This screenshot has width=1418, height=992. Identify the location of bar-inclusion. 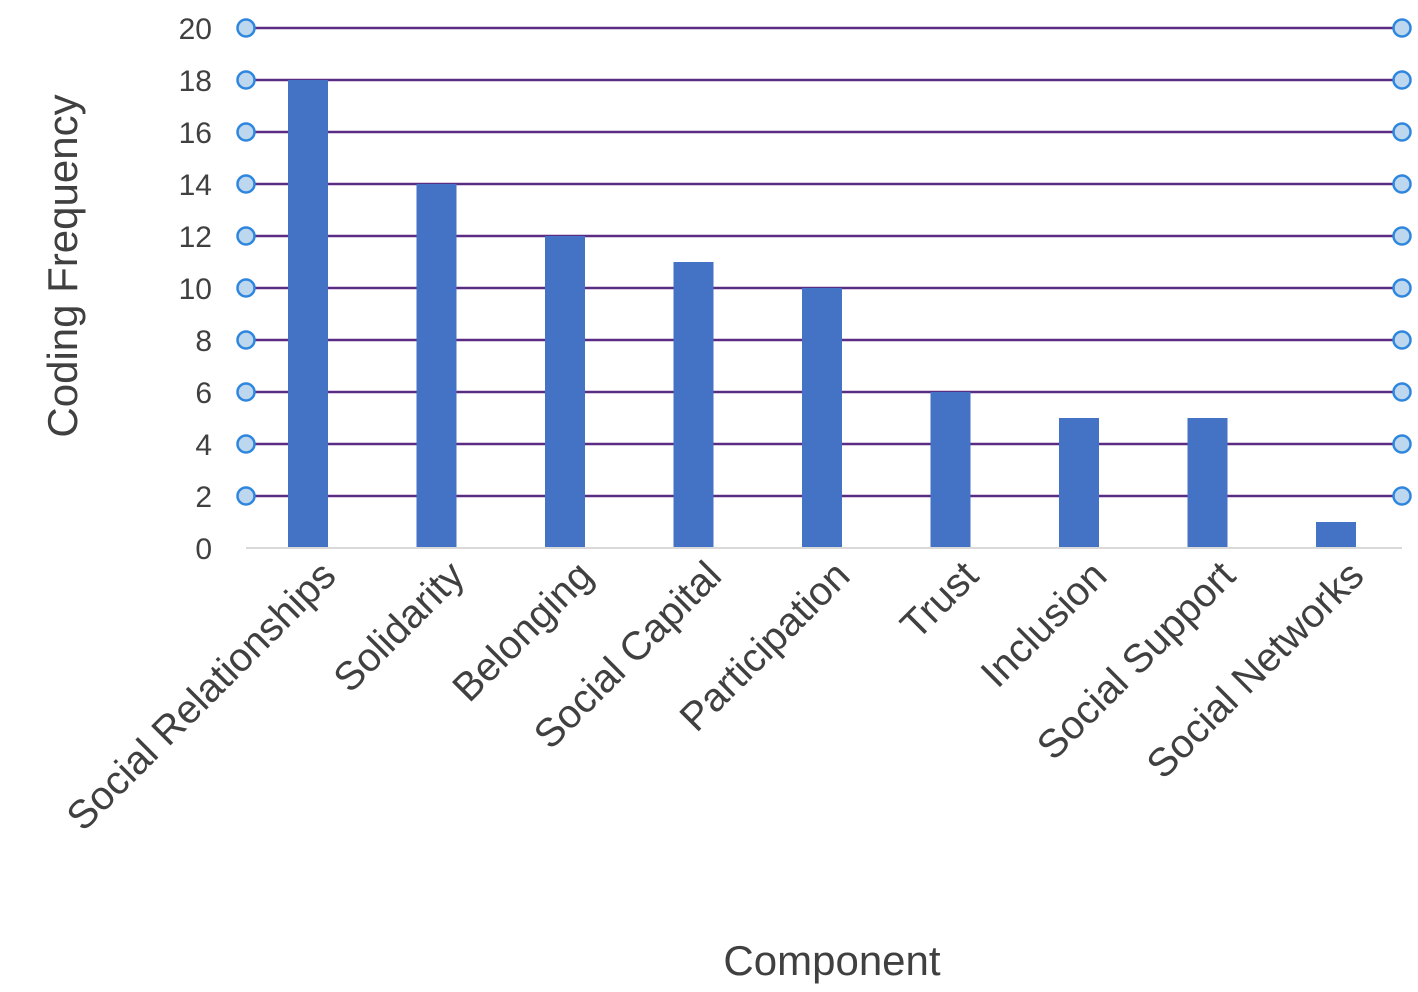
(1079, 483).